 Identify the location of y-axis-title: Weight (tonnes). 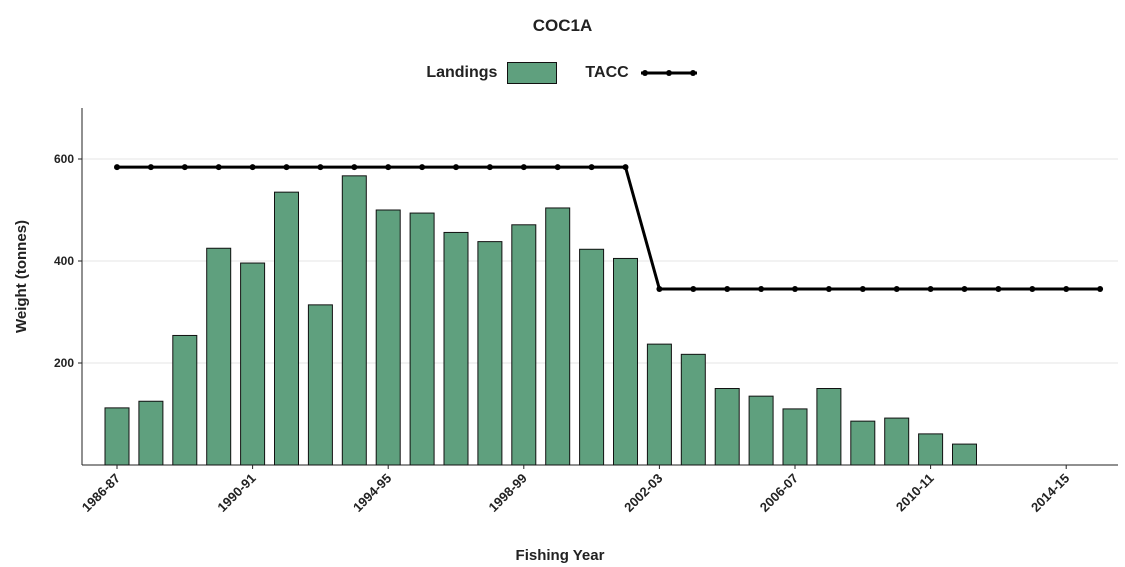
(21, 276).